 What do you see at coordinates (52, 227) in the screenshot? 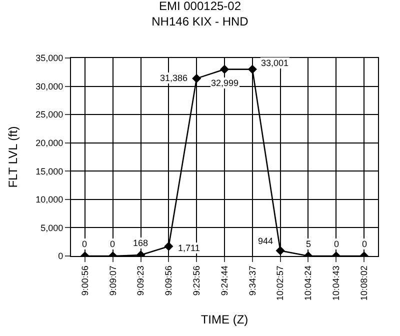
I see `y-tick-label: 5,000` at bounding box center [52, 227].